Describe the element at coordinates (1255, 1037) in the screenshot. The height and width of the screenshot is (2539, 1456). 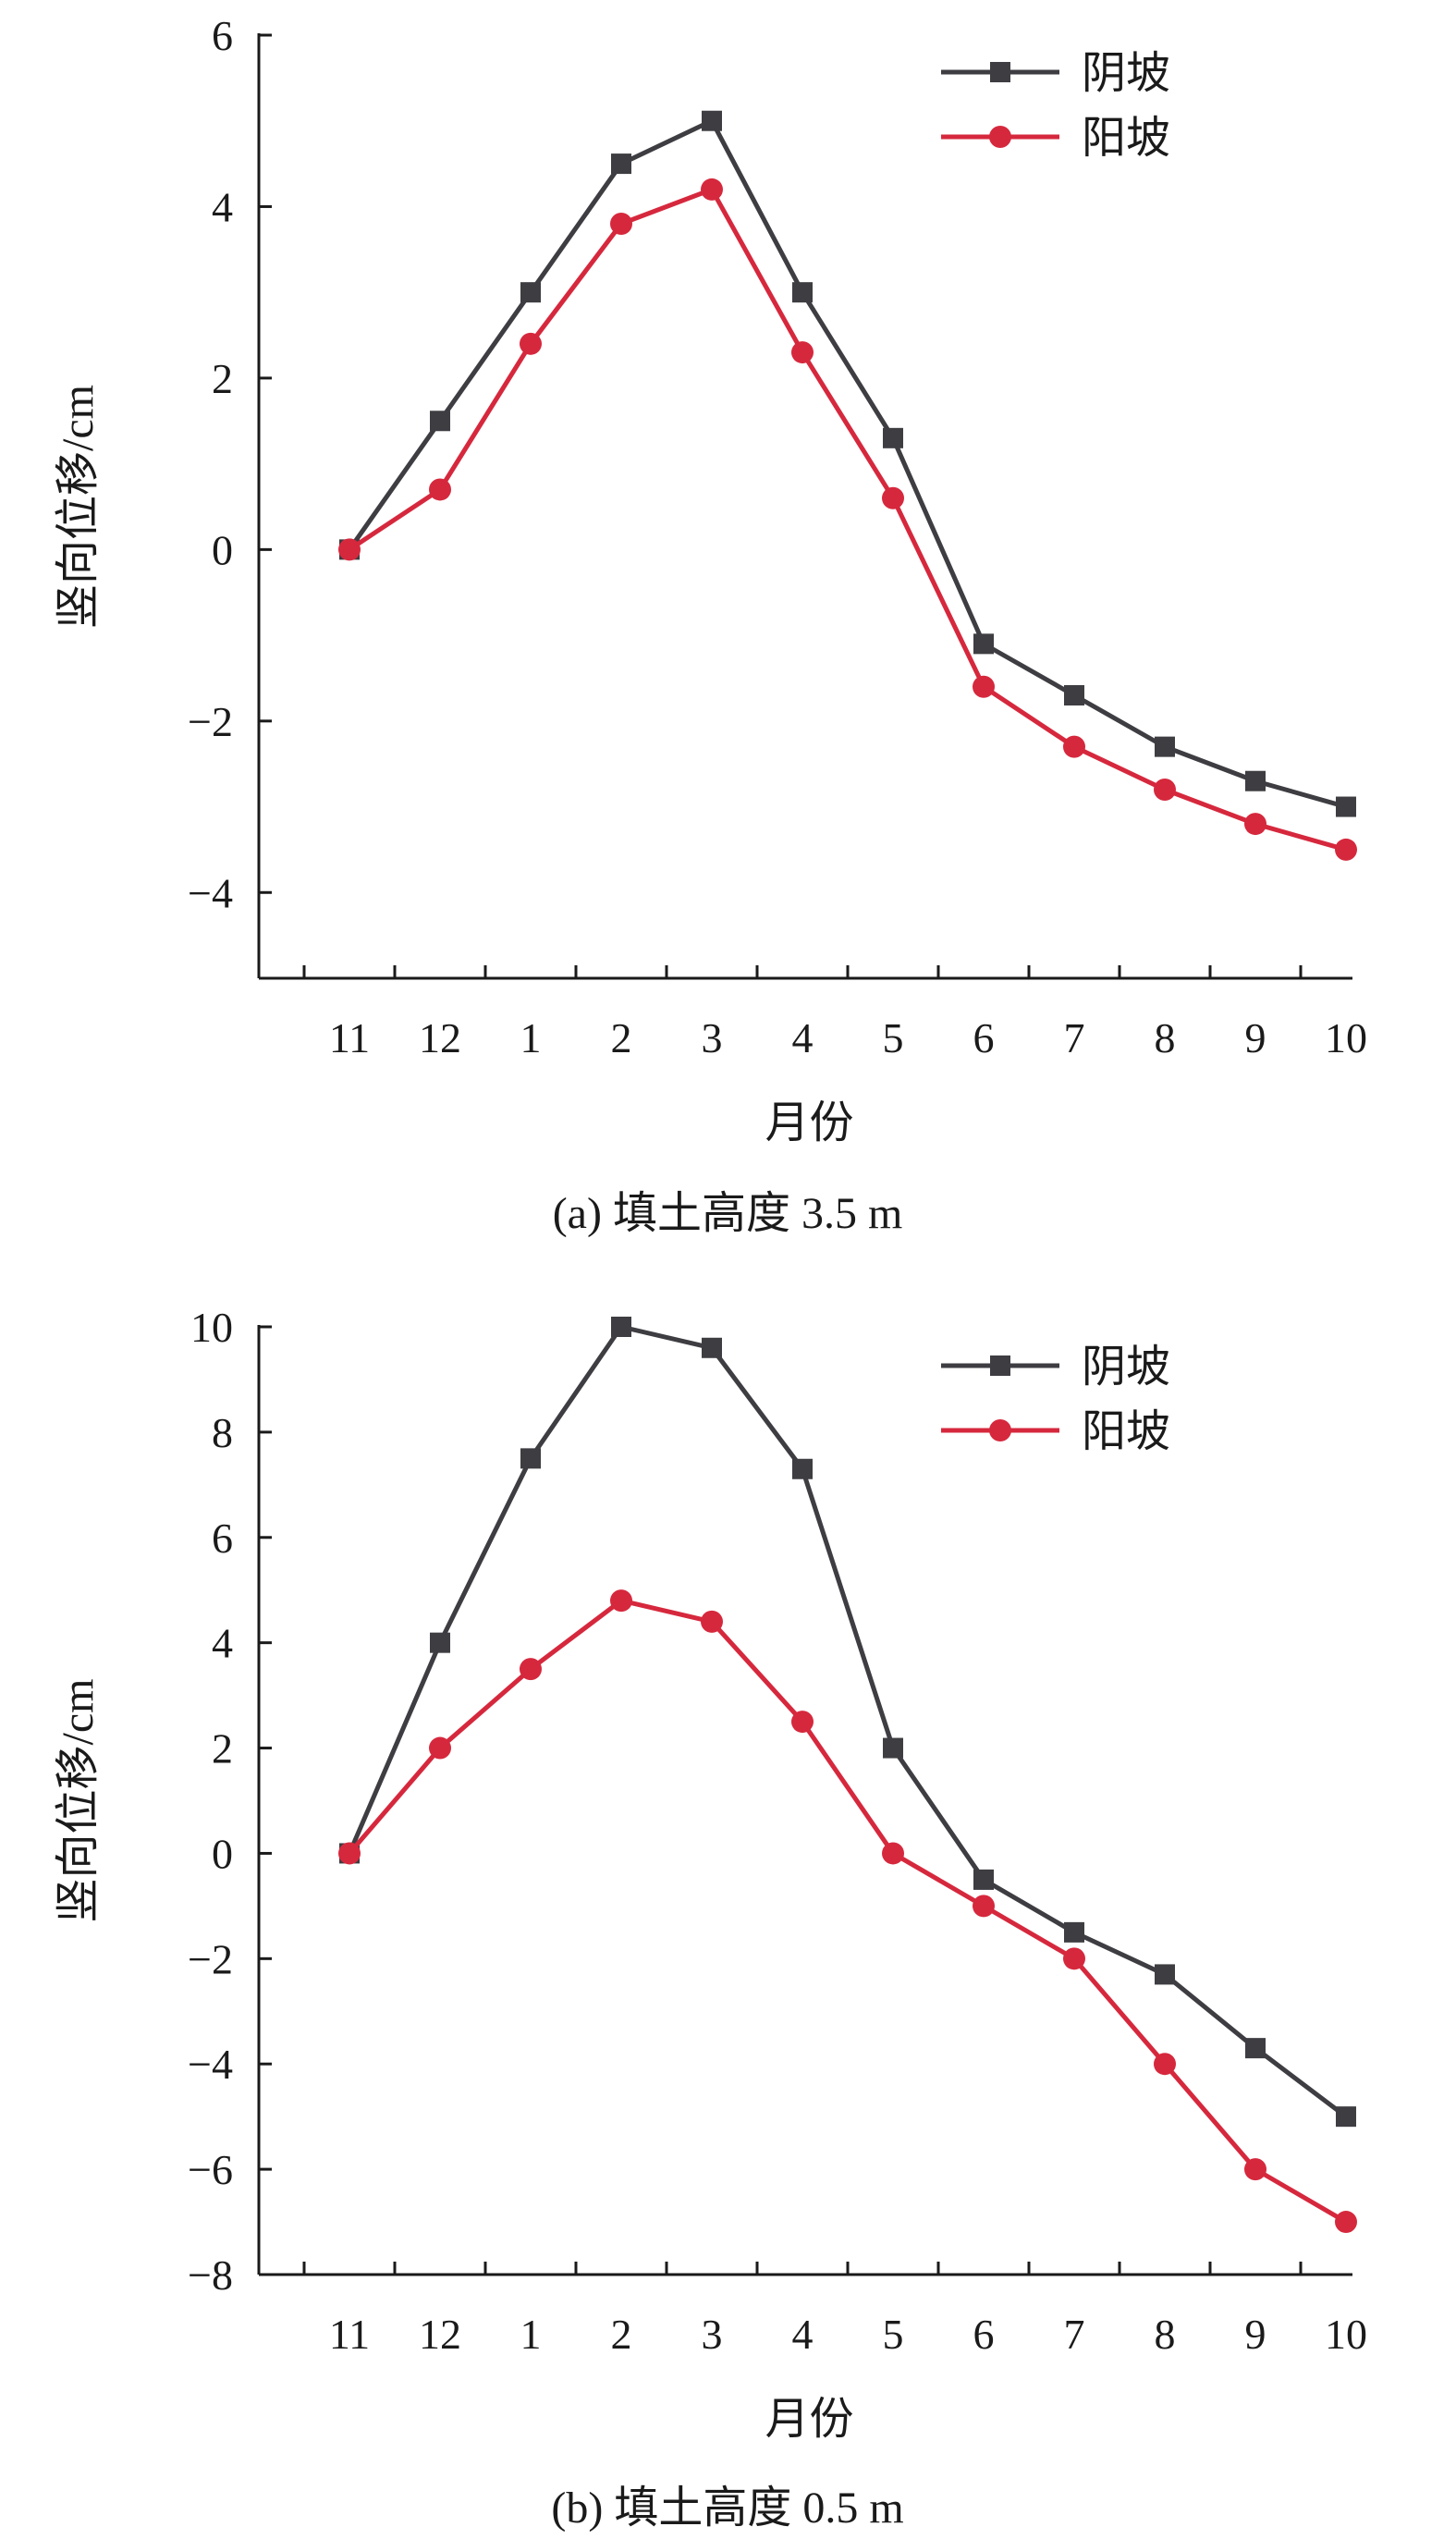
I see `x-tick-label: 9` at that location.